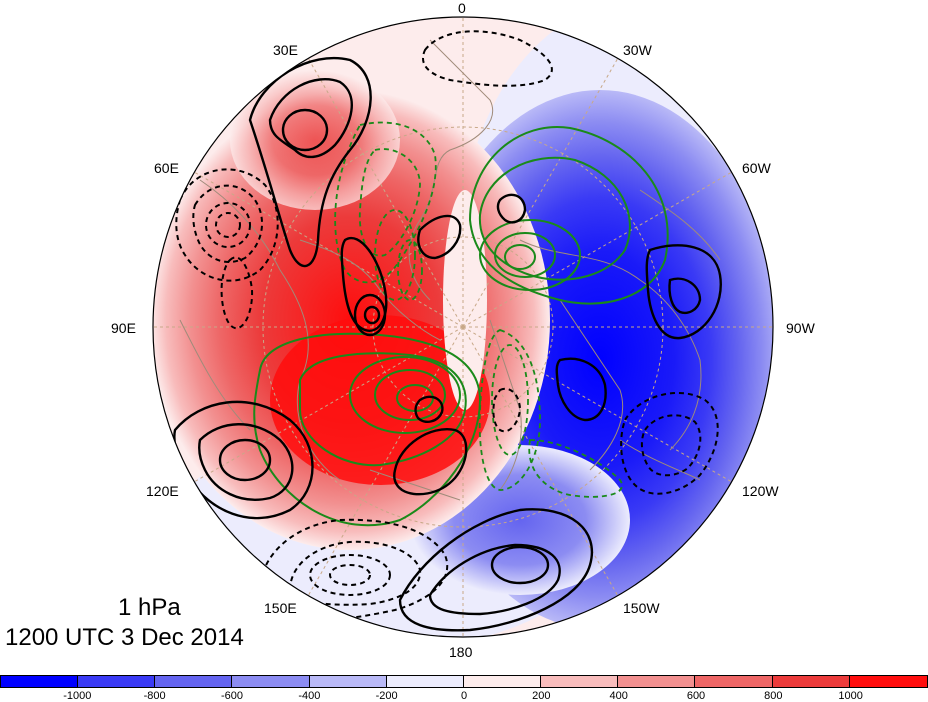 This screenshot has width=928, height=702. Describe the element at coordinates (760, 491) in the screenshot. I see `lon-label-120w: 120W` at that location.